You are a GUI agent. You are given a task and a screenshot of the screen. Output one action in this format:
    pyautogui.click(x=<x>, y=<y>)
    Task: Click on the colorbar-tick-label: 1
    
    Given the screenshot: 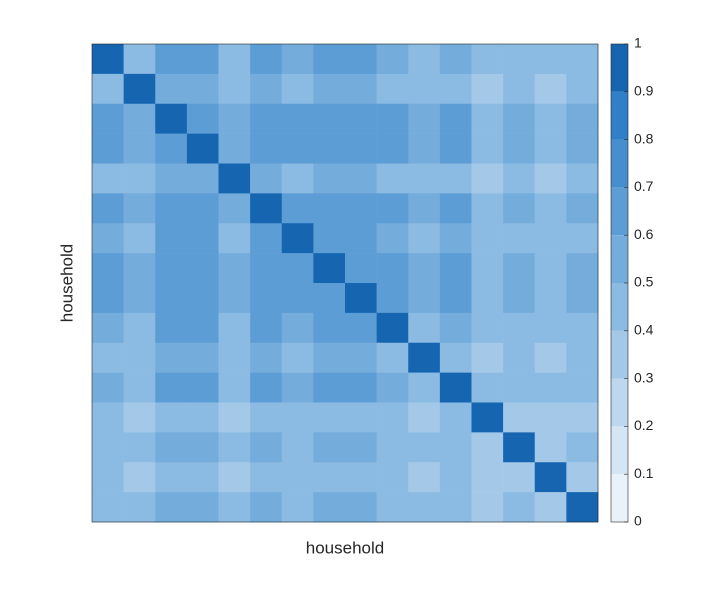 What is the action you would take?
    pyautogui.click(x=638, y=43)
    